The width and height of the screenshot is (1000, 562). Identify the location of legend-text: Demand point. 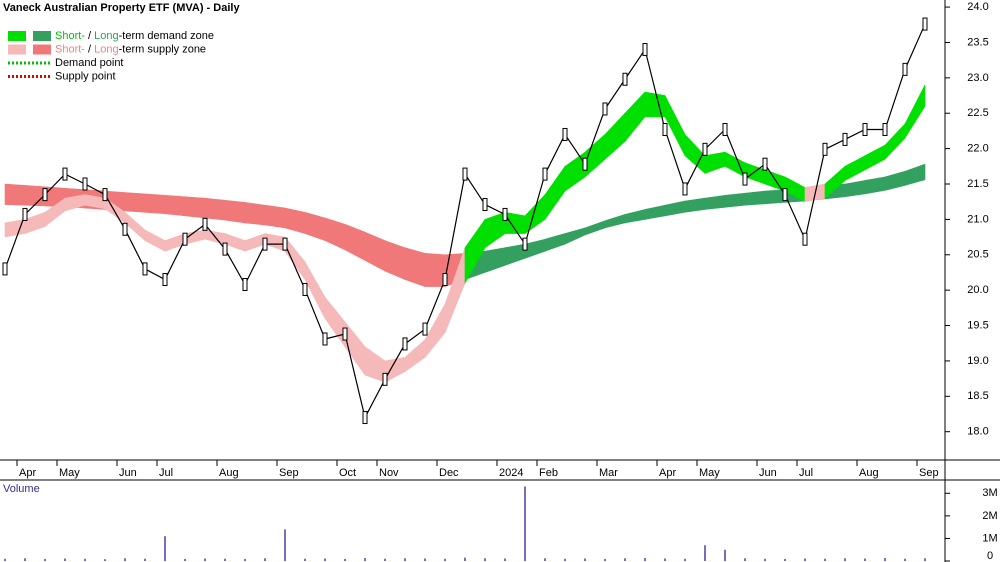
(89, 63).